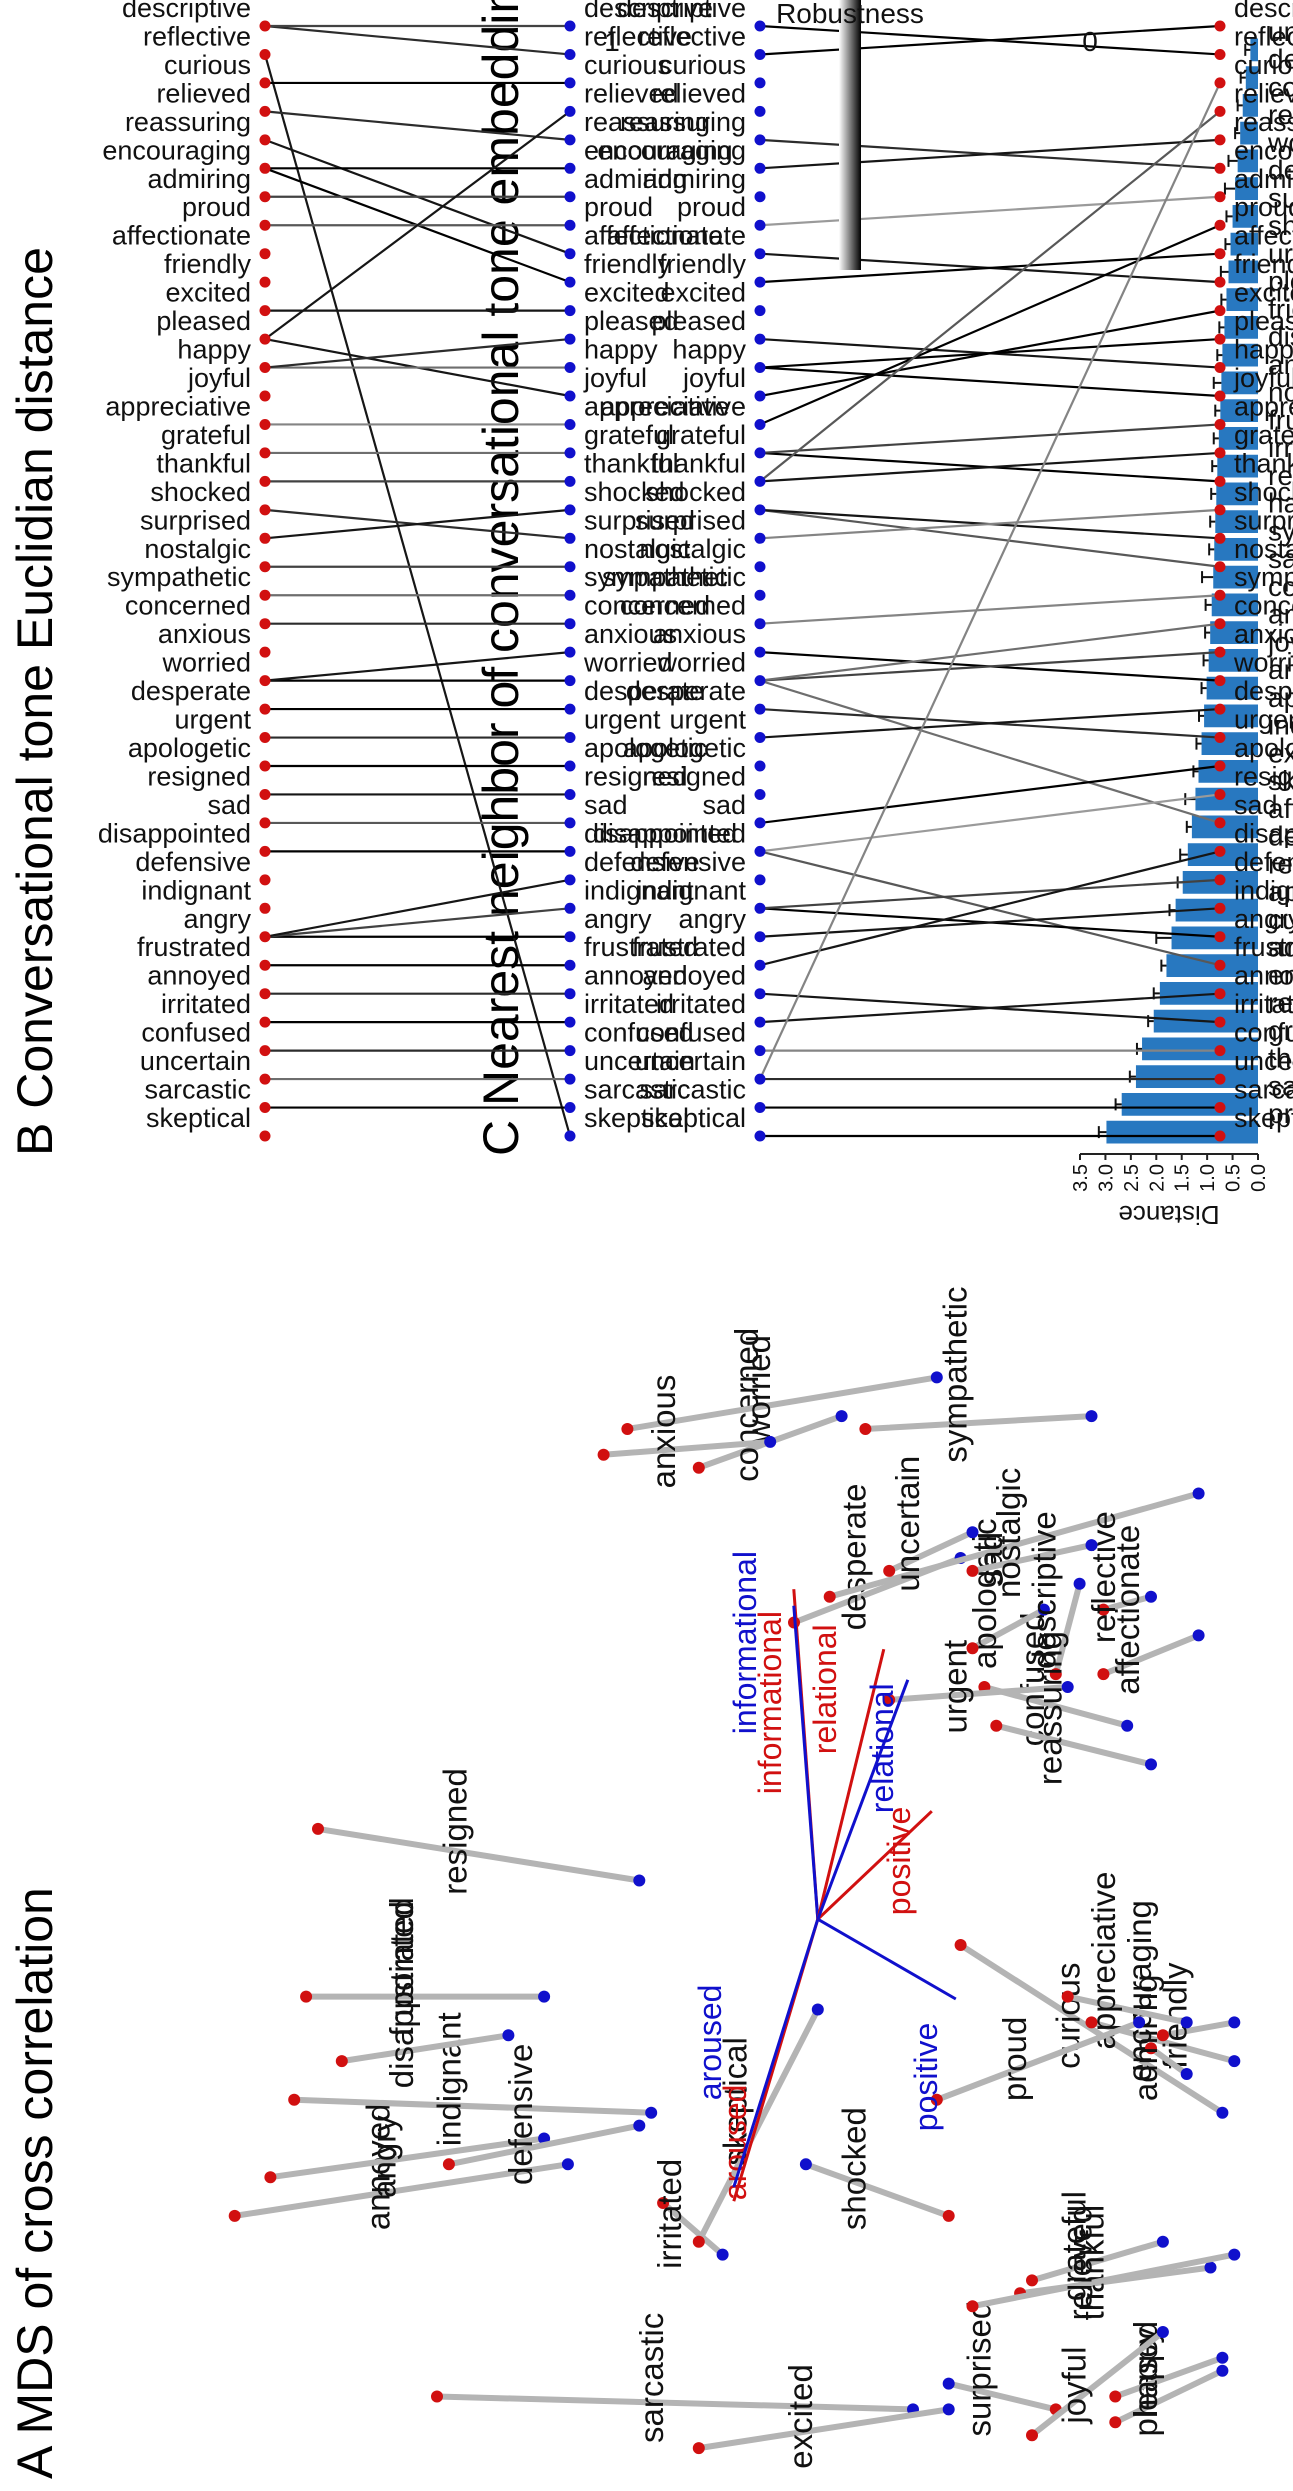 The image size is (1293, 2491). What do you see at coordinates (636, 776) in the screenshot?
I see `nn-tone-label: resigned` at bounding box center [636, 776].